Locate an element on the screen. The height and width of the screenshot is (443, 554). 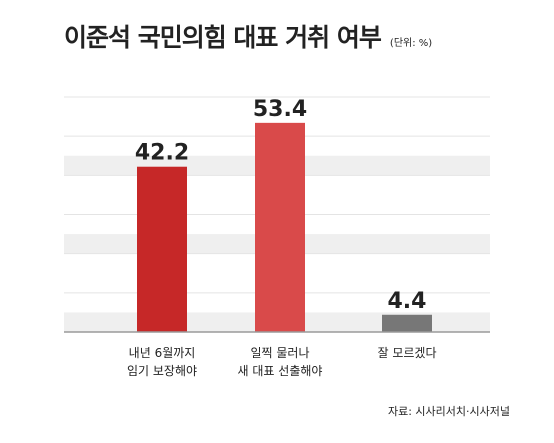
data-label: 4.4 is located at coordinates (407, 301).